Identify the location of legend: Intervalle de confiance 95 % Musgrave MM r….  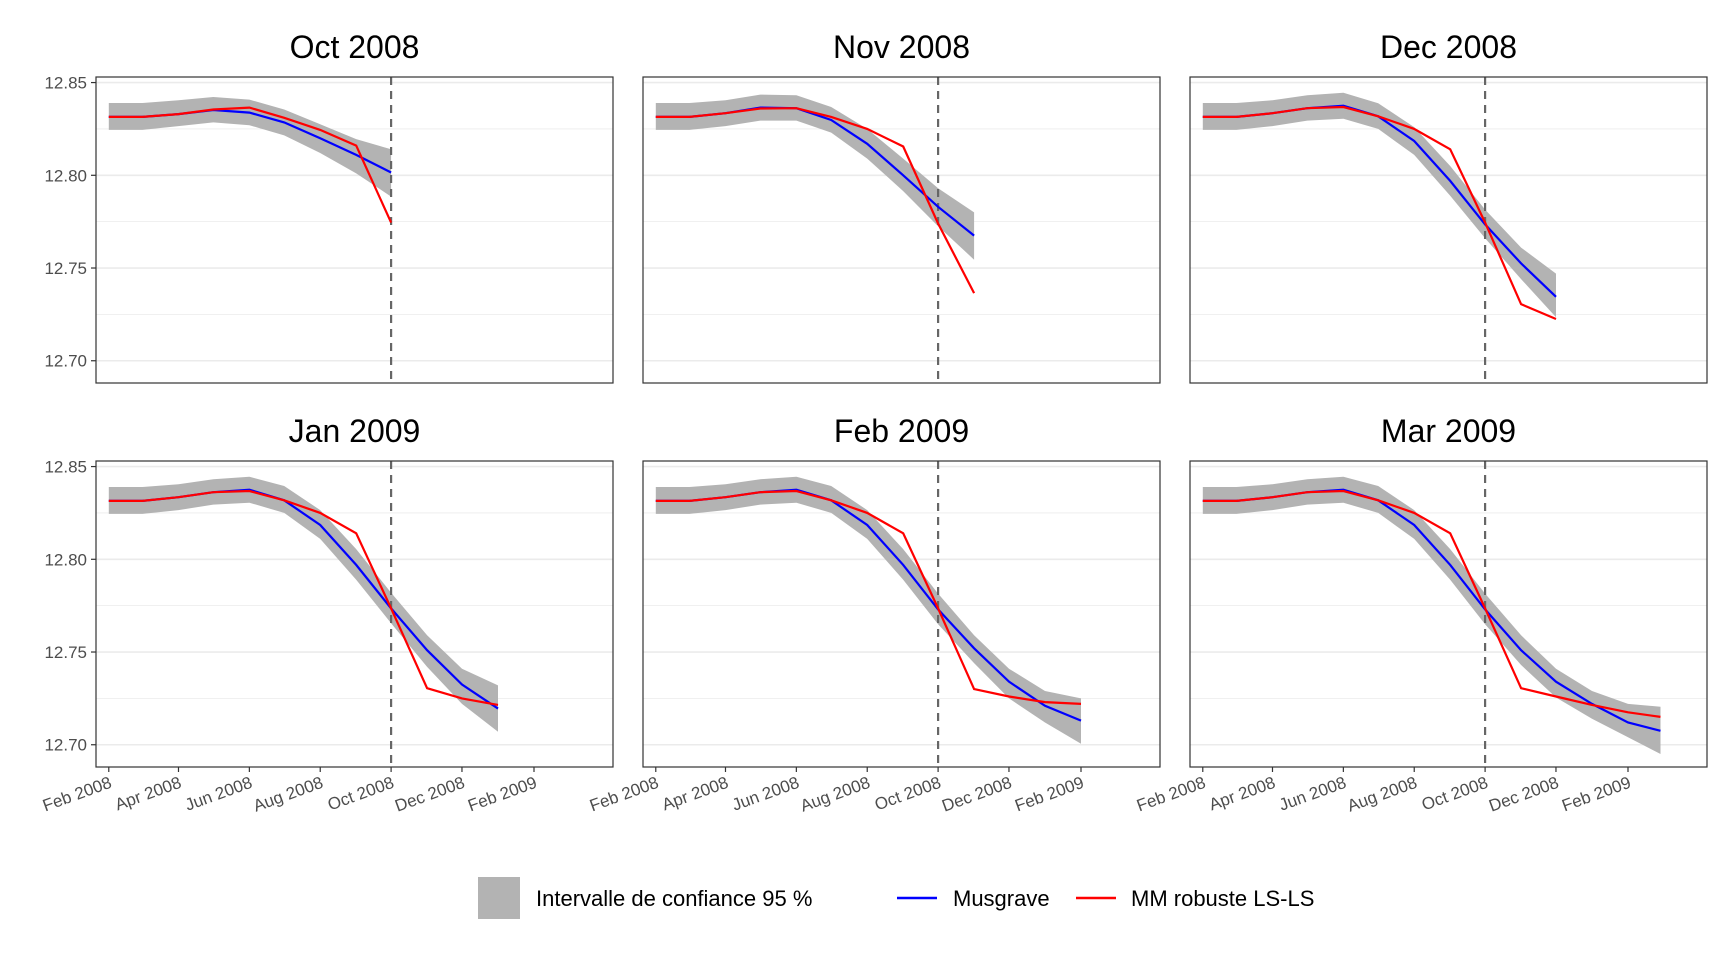
(896, 898).